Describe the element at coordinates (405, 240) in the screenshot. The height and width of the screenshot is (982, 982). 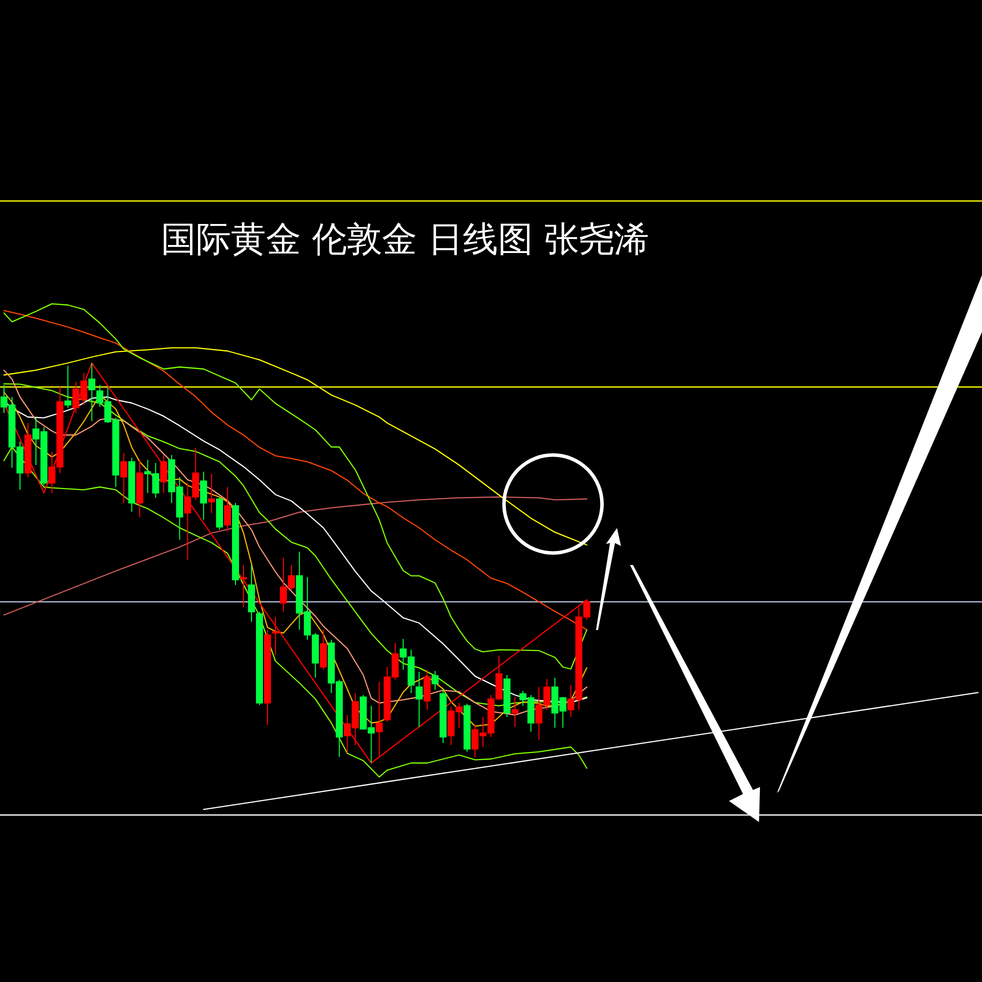
I see `title: 国际黄金 伦敦金 日线图 张尧浠` at that location.